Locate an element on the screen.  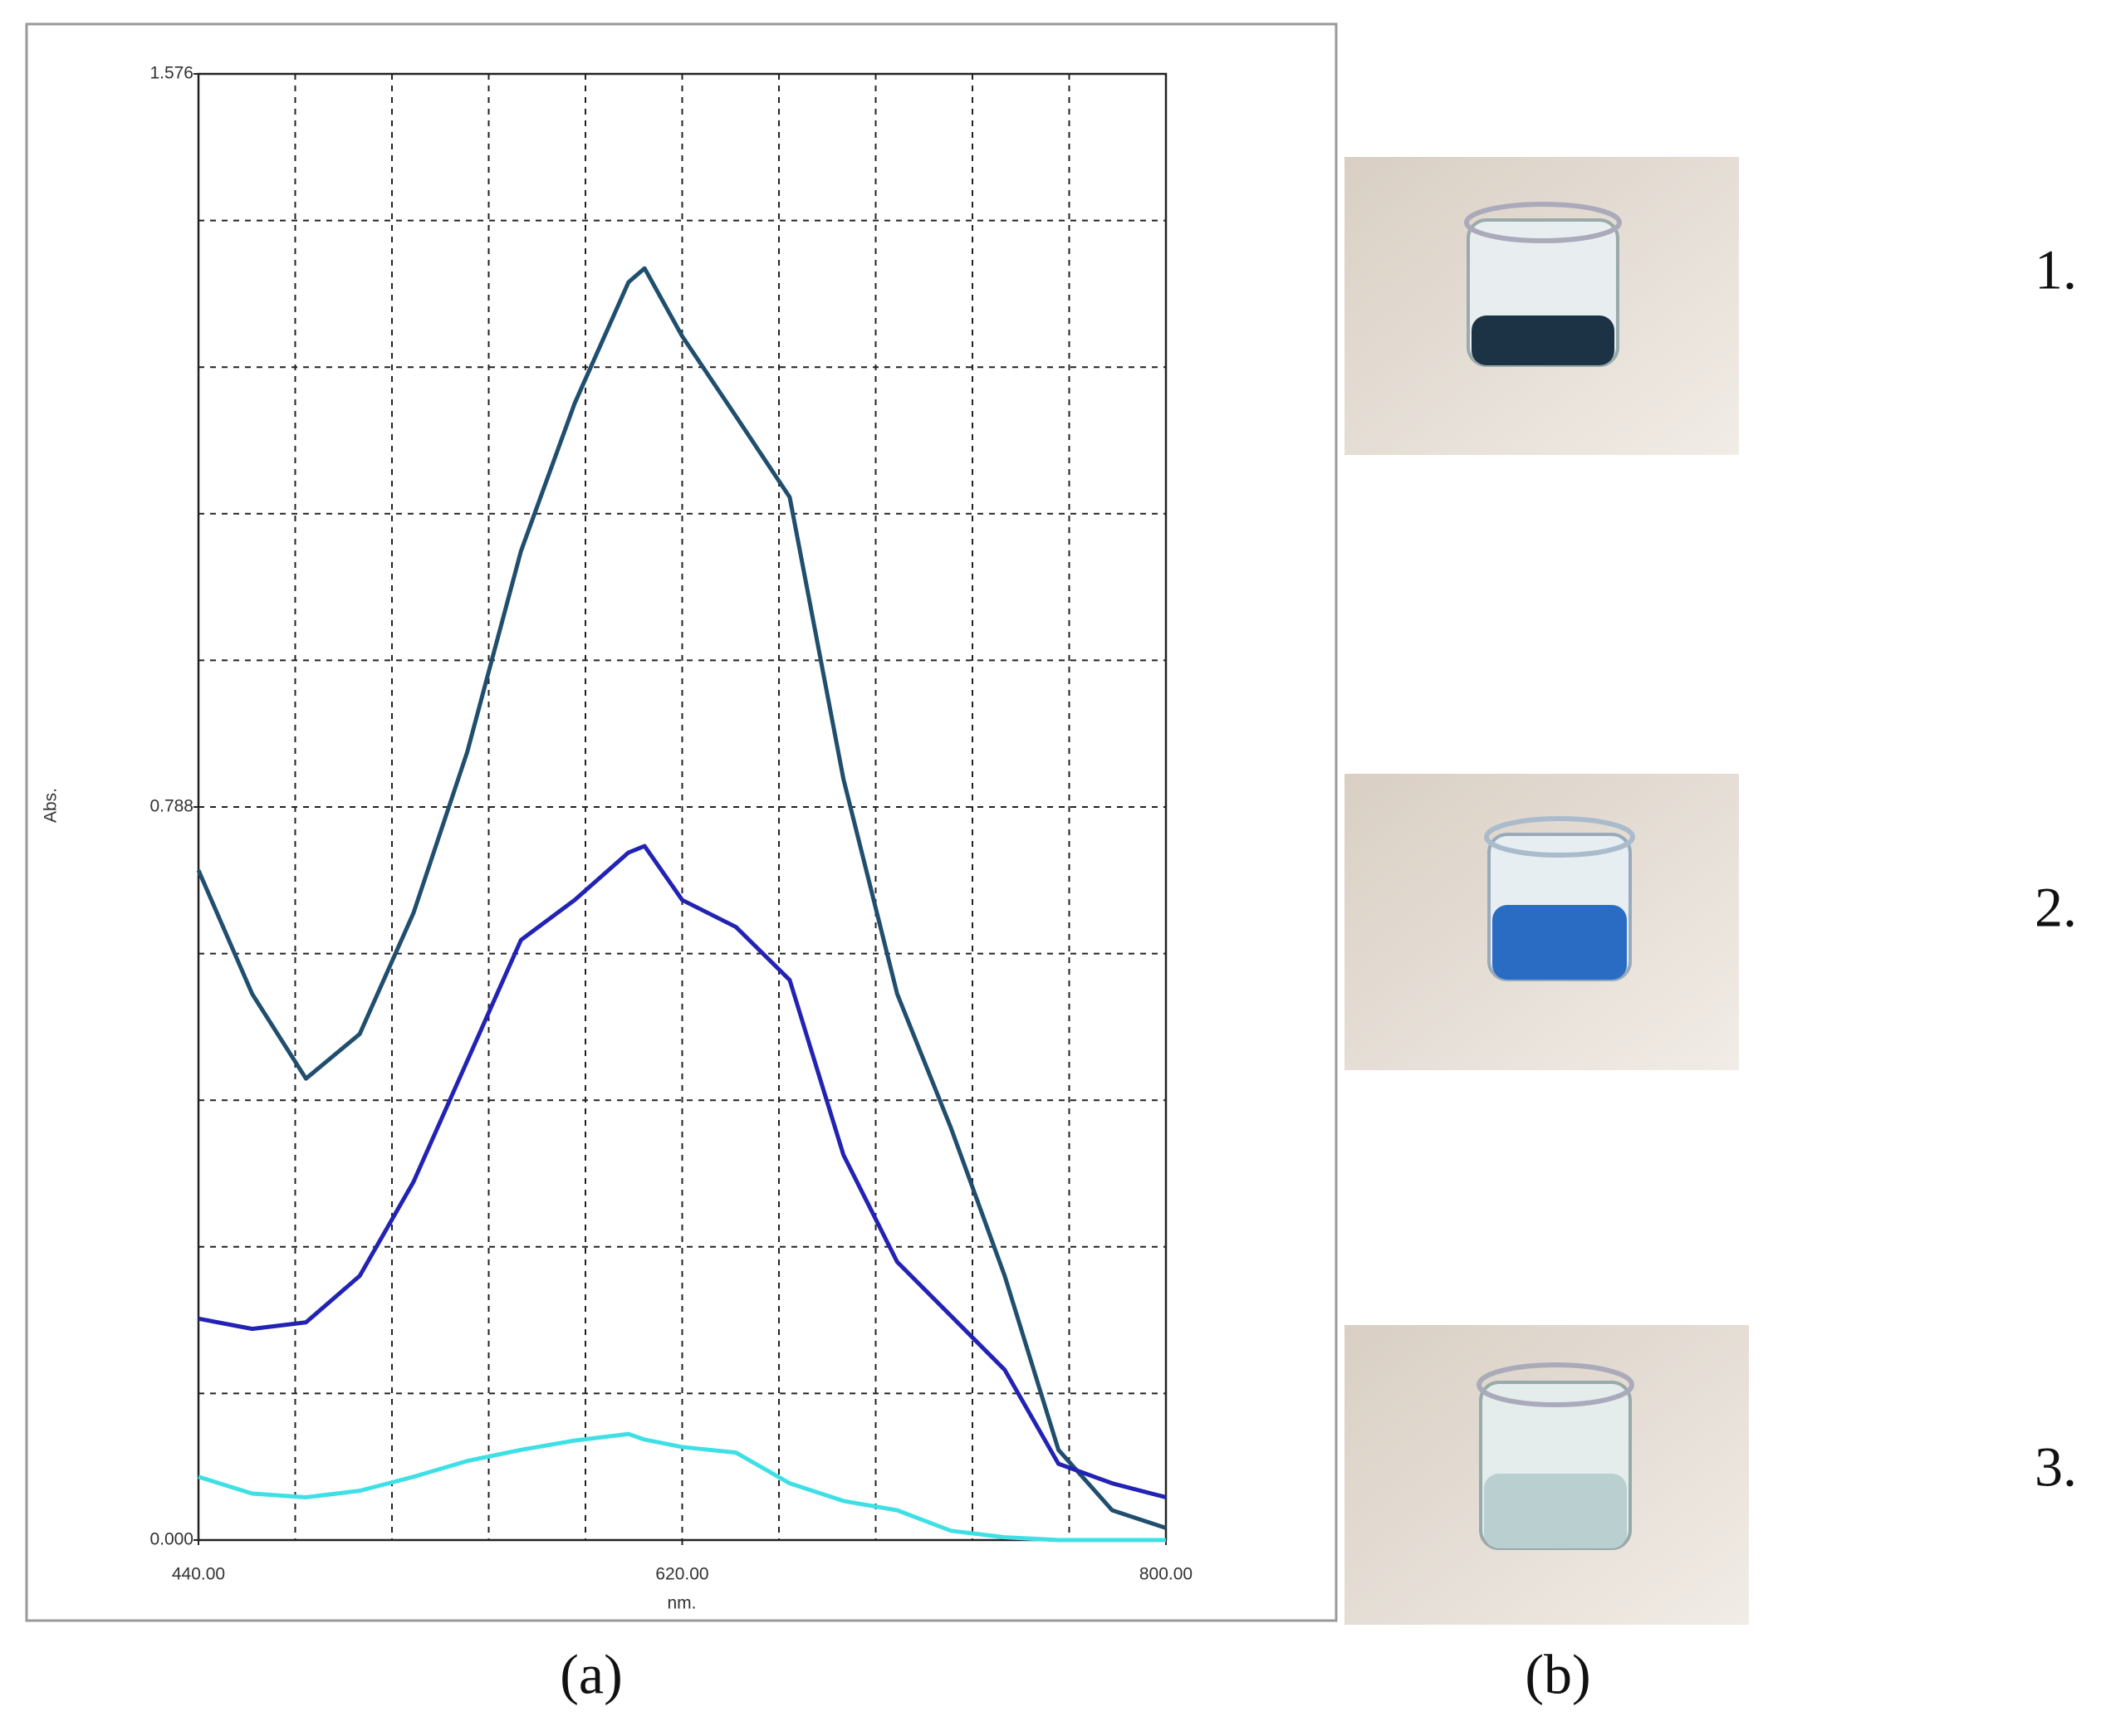
x-axis-label: nm. is located at coordinates (681, 1603).